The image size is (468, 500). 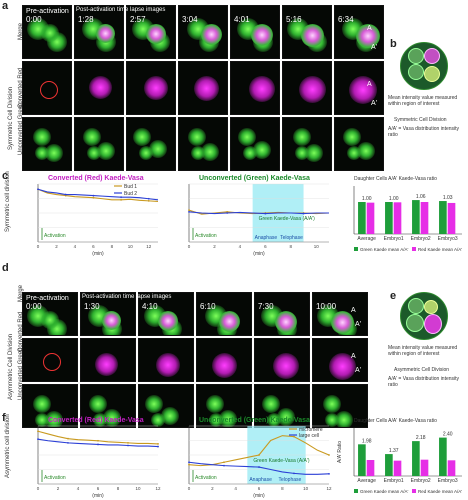 I want to click on time-stamp: 6:10, so click(x=208, y=306).